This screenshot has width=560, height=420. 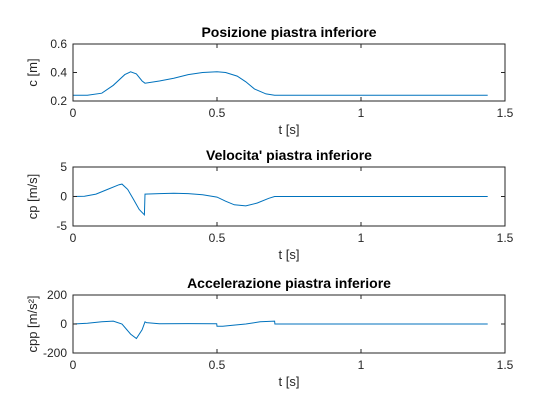 I want to click on chart-title: Velocita' piastra inferiore, so click(x=289, y=155).